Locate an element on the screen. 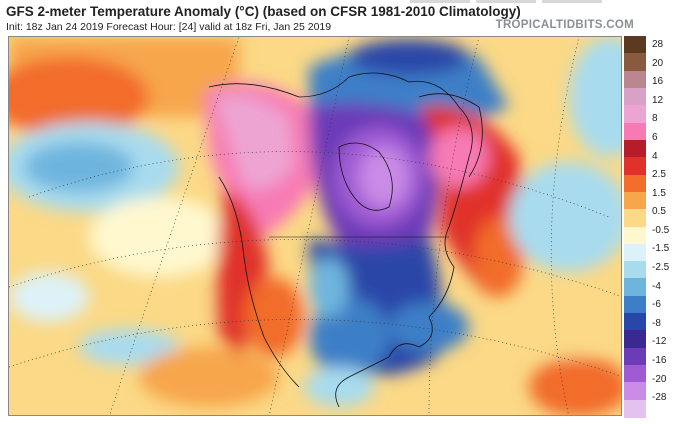 The height and width of the screenshot is (424, 674). colorbar-tick-label: -28 is located at coordinates (659, 398).